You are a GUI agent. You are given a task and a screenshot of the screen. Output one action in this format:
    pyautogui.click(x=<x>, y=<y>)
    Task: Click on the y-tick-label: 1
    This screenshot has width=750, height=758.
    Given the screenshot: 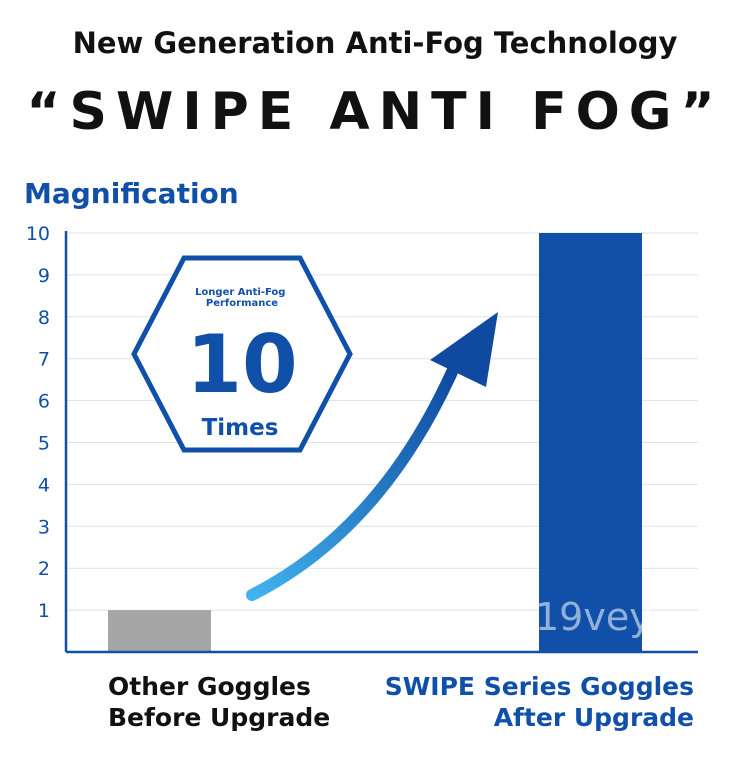 What is the action you would take?
    pyautogui.click(x=44, y=611)
    